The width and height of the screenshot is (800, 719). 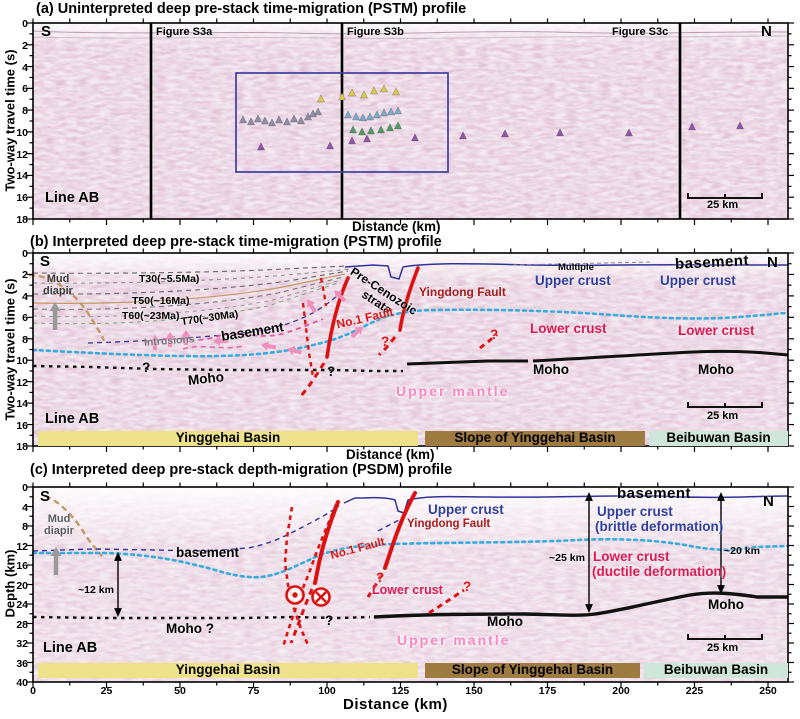 What do you see at coordinates (635, 511) in the screenshot?
I see `upper-crust-label-c2: Upper crust` at bounding box center [635, 511].